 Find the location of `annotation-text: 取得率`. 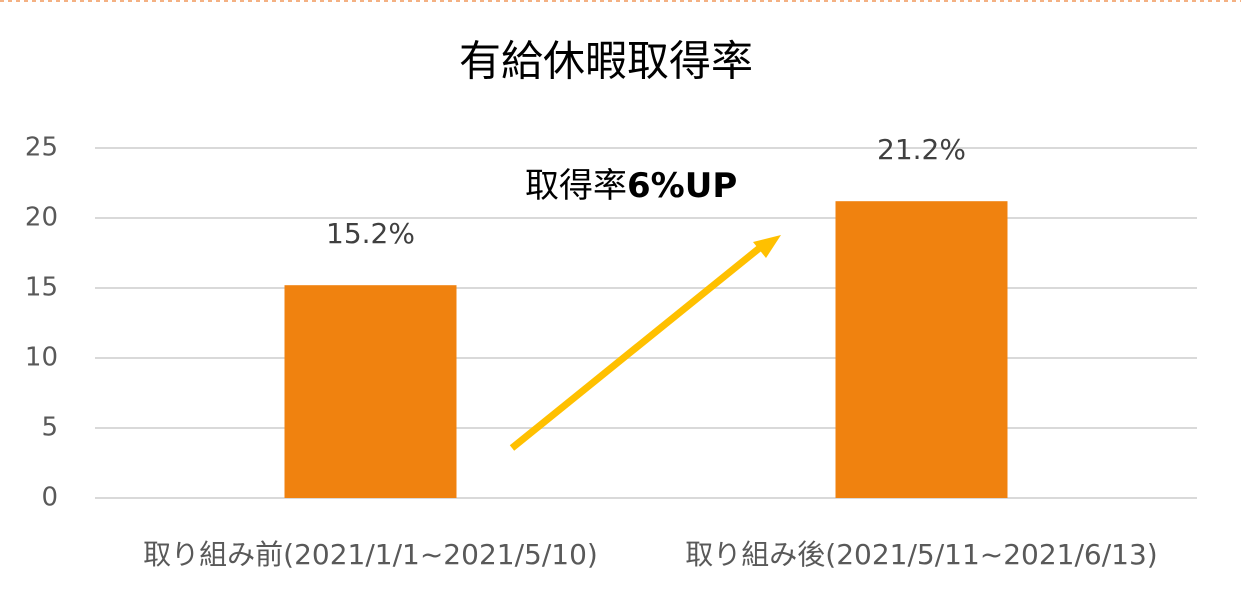

annotation-text: 取得率 is located at coordinates (576, 186).